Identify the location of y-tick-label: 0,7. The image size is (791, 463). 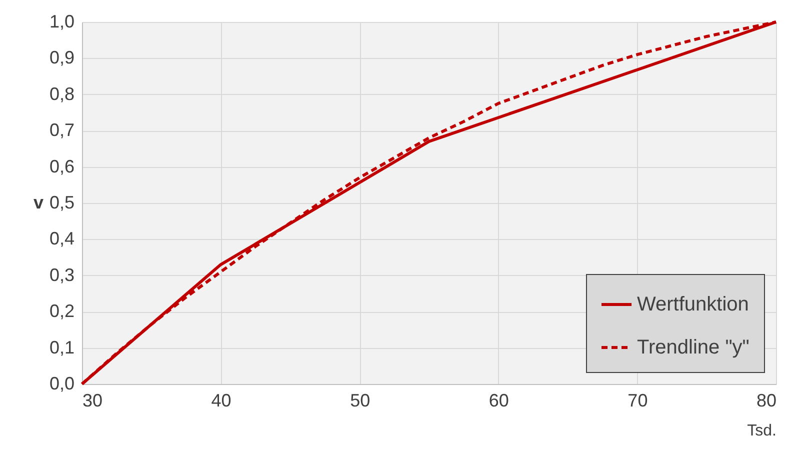
(61, 130).